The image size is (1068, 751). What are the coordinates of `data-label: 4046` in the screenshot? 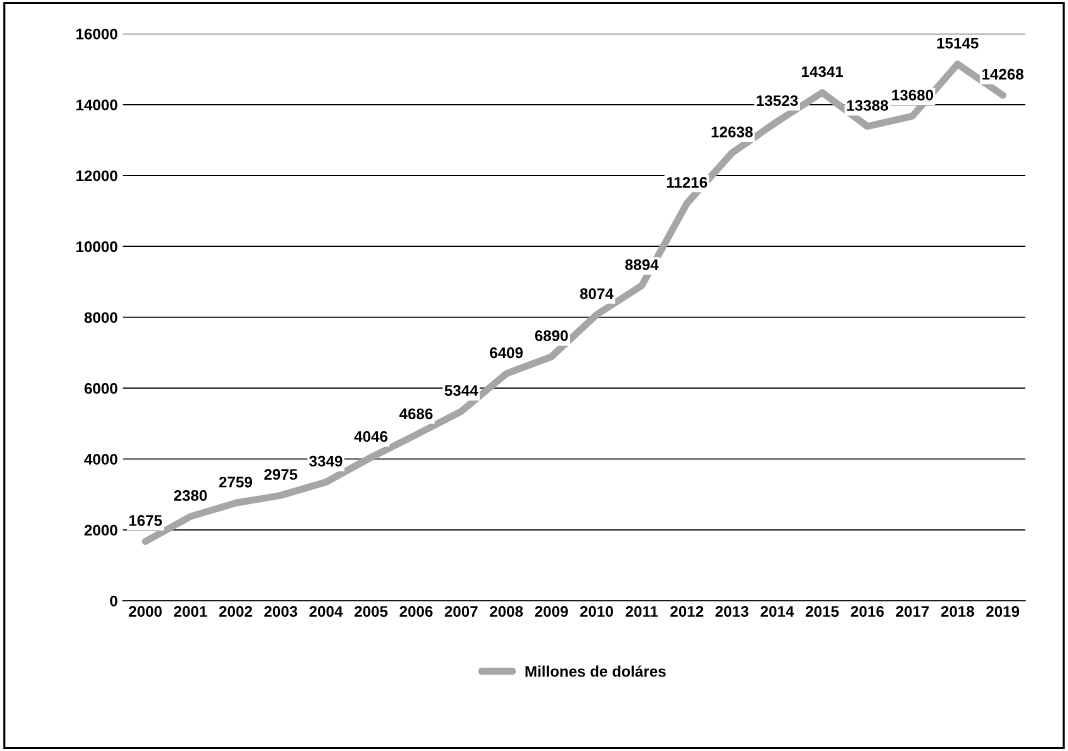 It's located at (371, 436).